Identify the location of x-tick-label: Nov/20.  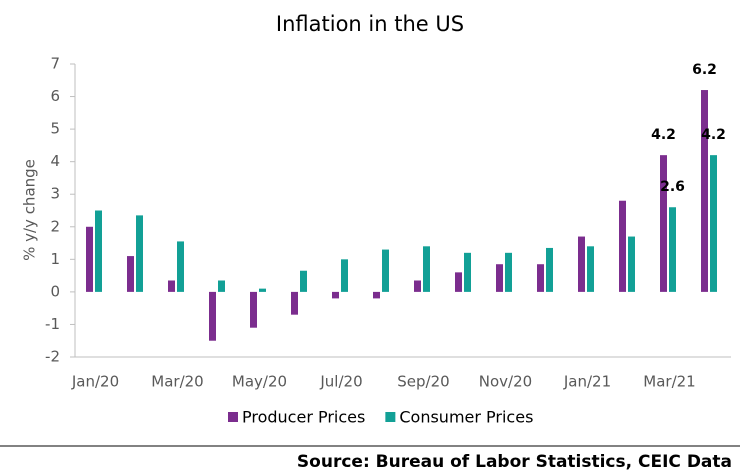
(505, 382).